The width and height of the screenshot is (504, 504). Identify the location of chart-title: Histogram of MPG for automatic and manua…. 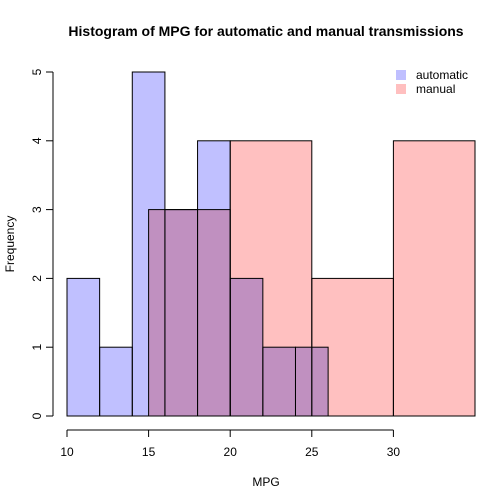
(265, 31).